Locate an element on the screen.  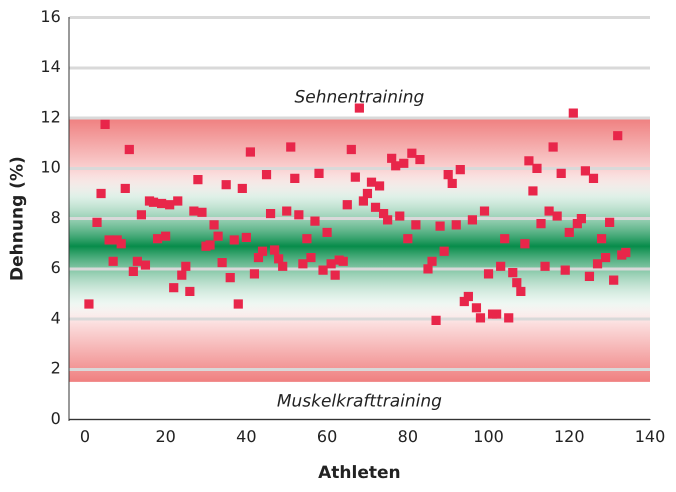
y-tick-label: 14 is located at coordinates (50, 66).